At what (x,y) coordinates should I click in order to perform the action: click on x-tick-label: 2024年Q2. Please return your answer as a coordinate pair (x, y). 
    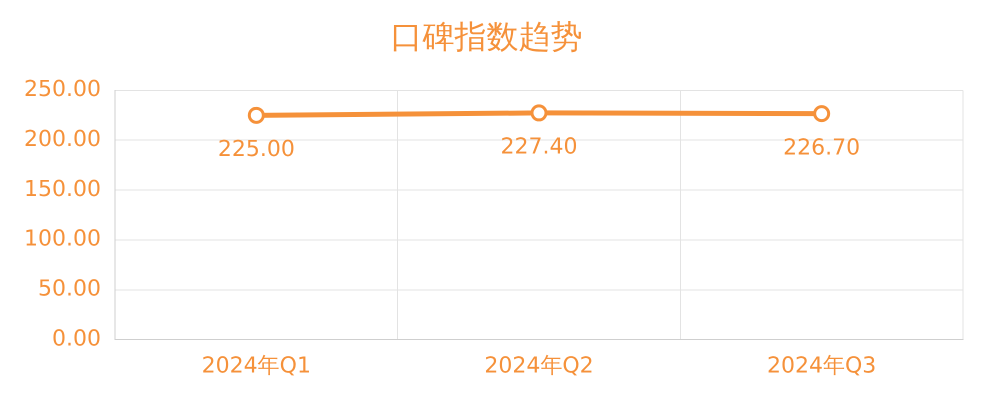
    Looking at the image, I should click on (539, 366).